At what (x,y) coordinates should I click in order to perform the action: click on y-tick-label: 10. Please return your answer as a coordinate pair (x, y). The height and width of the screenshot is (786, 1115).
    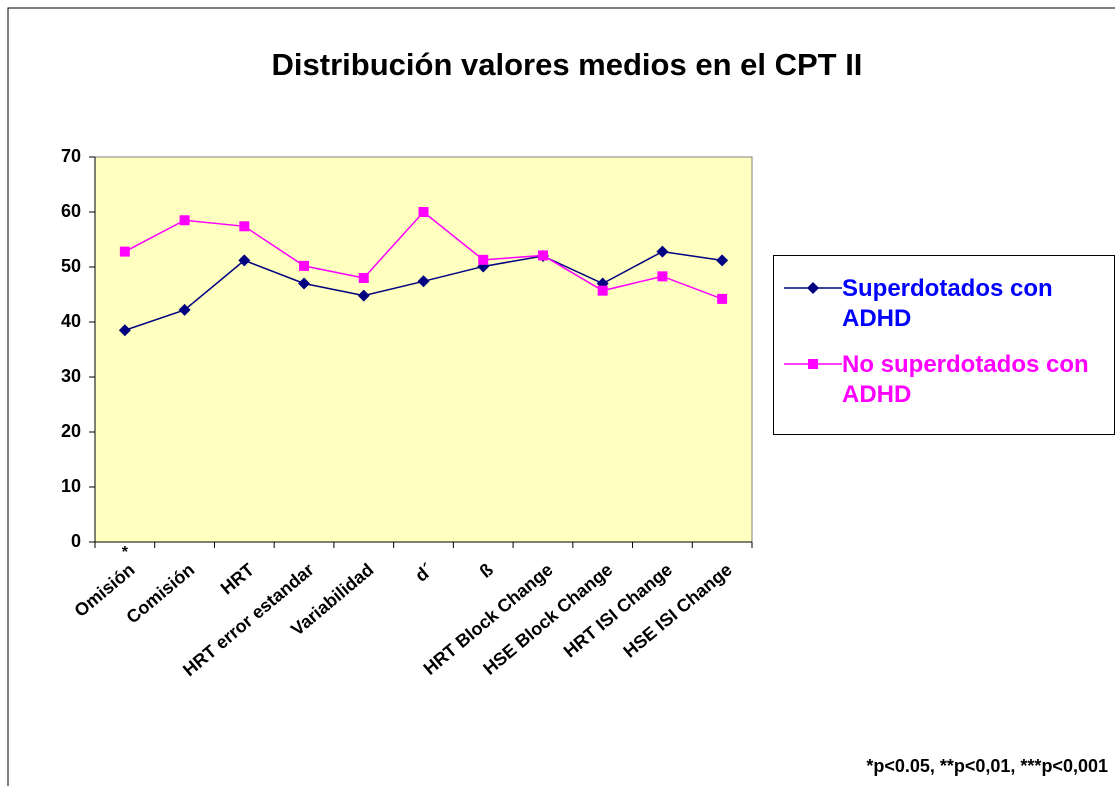
    Looking at the image, I should click on (71, 486).